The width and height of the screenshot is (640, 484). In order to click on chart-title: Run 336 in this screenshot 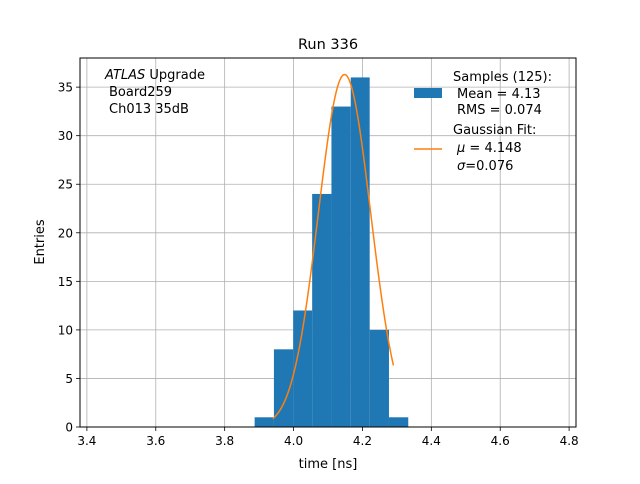, I will do `click(328, 45)`.